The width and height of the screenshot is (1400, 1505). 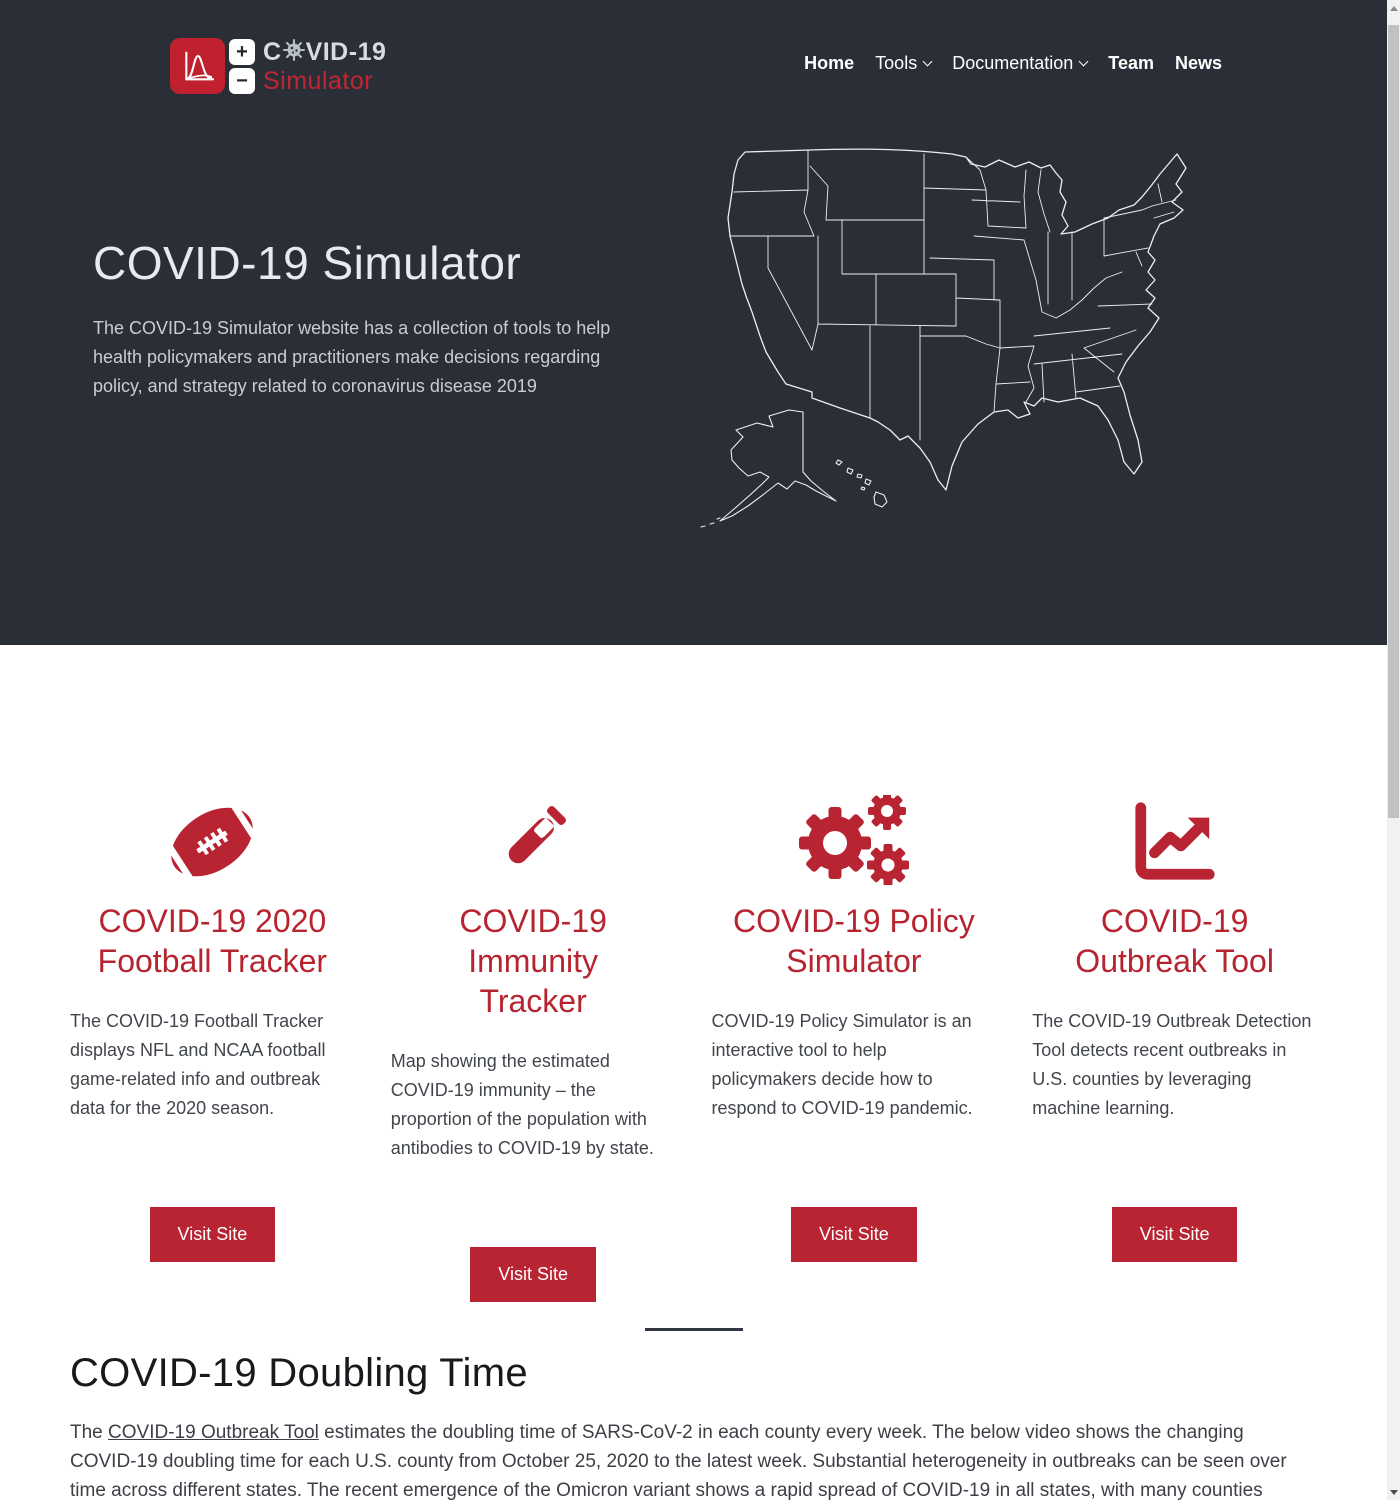 What do you see at coordinates (853, 941) in the screenshot?
I see `card-title: COVID-19 Policy Simulator` at bounding box center [853, 941].